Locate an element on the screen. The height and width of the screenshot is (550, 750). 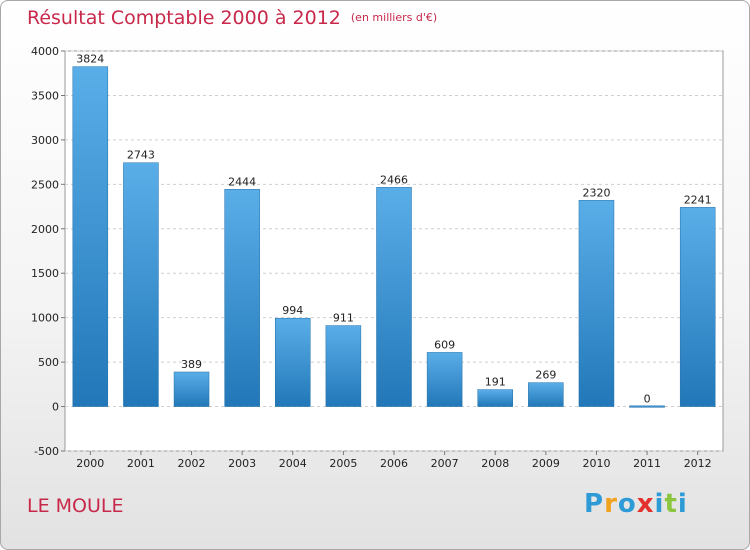
x-tick-label: 2009 is located at coordinates (546, 463).